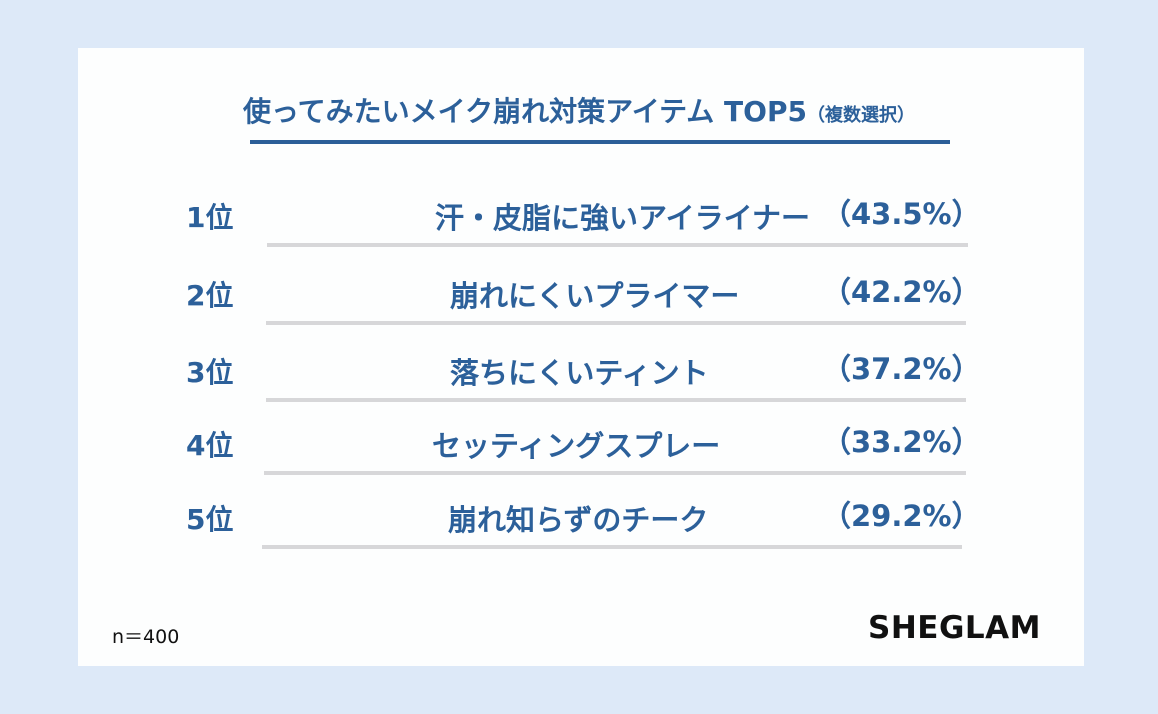 Image resolution: width=1158 pixels, height=714 pixels. What do you see at coordinates (901, 214) in the screenshot?
I see `percent-label: （43.5%）` at bounding box center [901, 214].